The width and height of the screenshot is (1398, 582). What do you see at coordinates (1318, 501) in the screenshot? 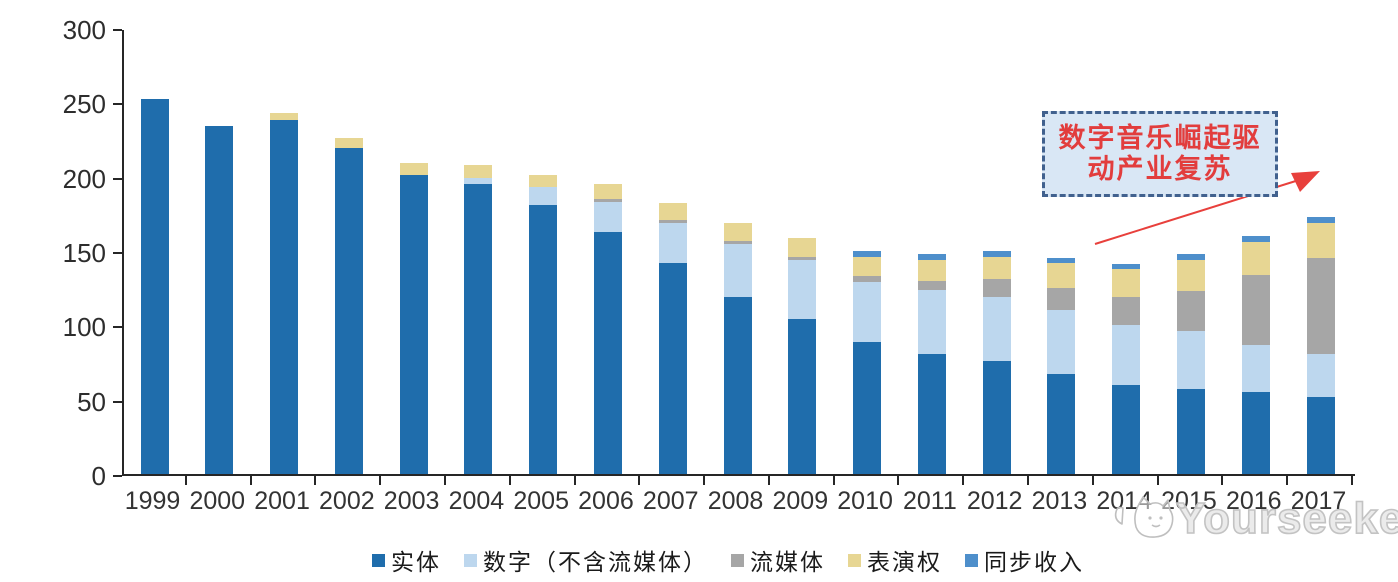
I see `x-axis-label: 2017` at bounding box center [1318, 501].